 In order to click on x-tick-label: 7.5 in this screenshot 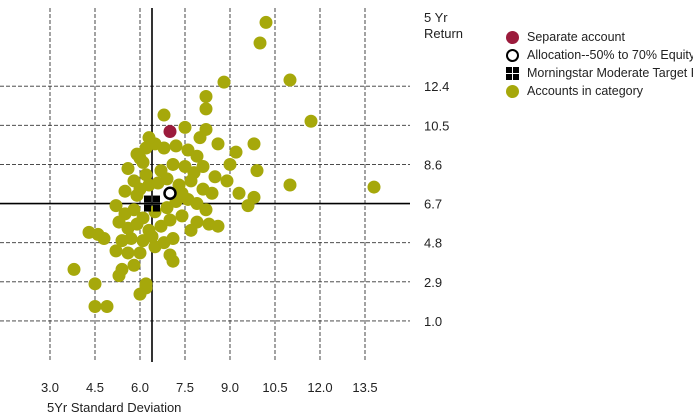, I will do `click(185, 387)`.